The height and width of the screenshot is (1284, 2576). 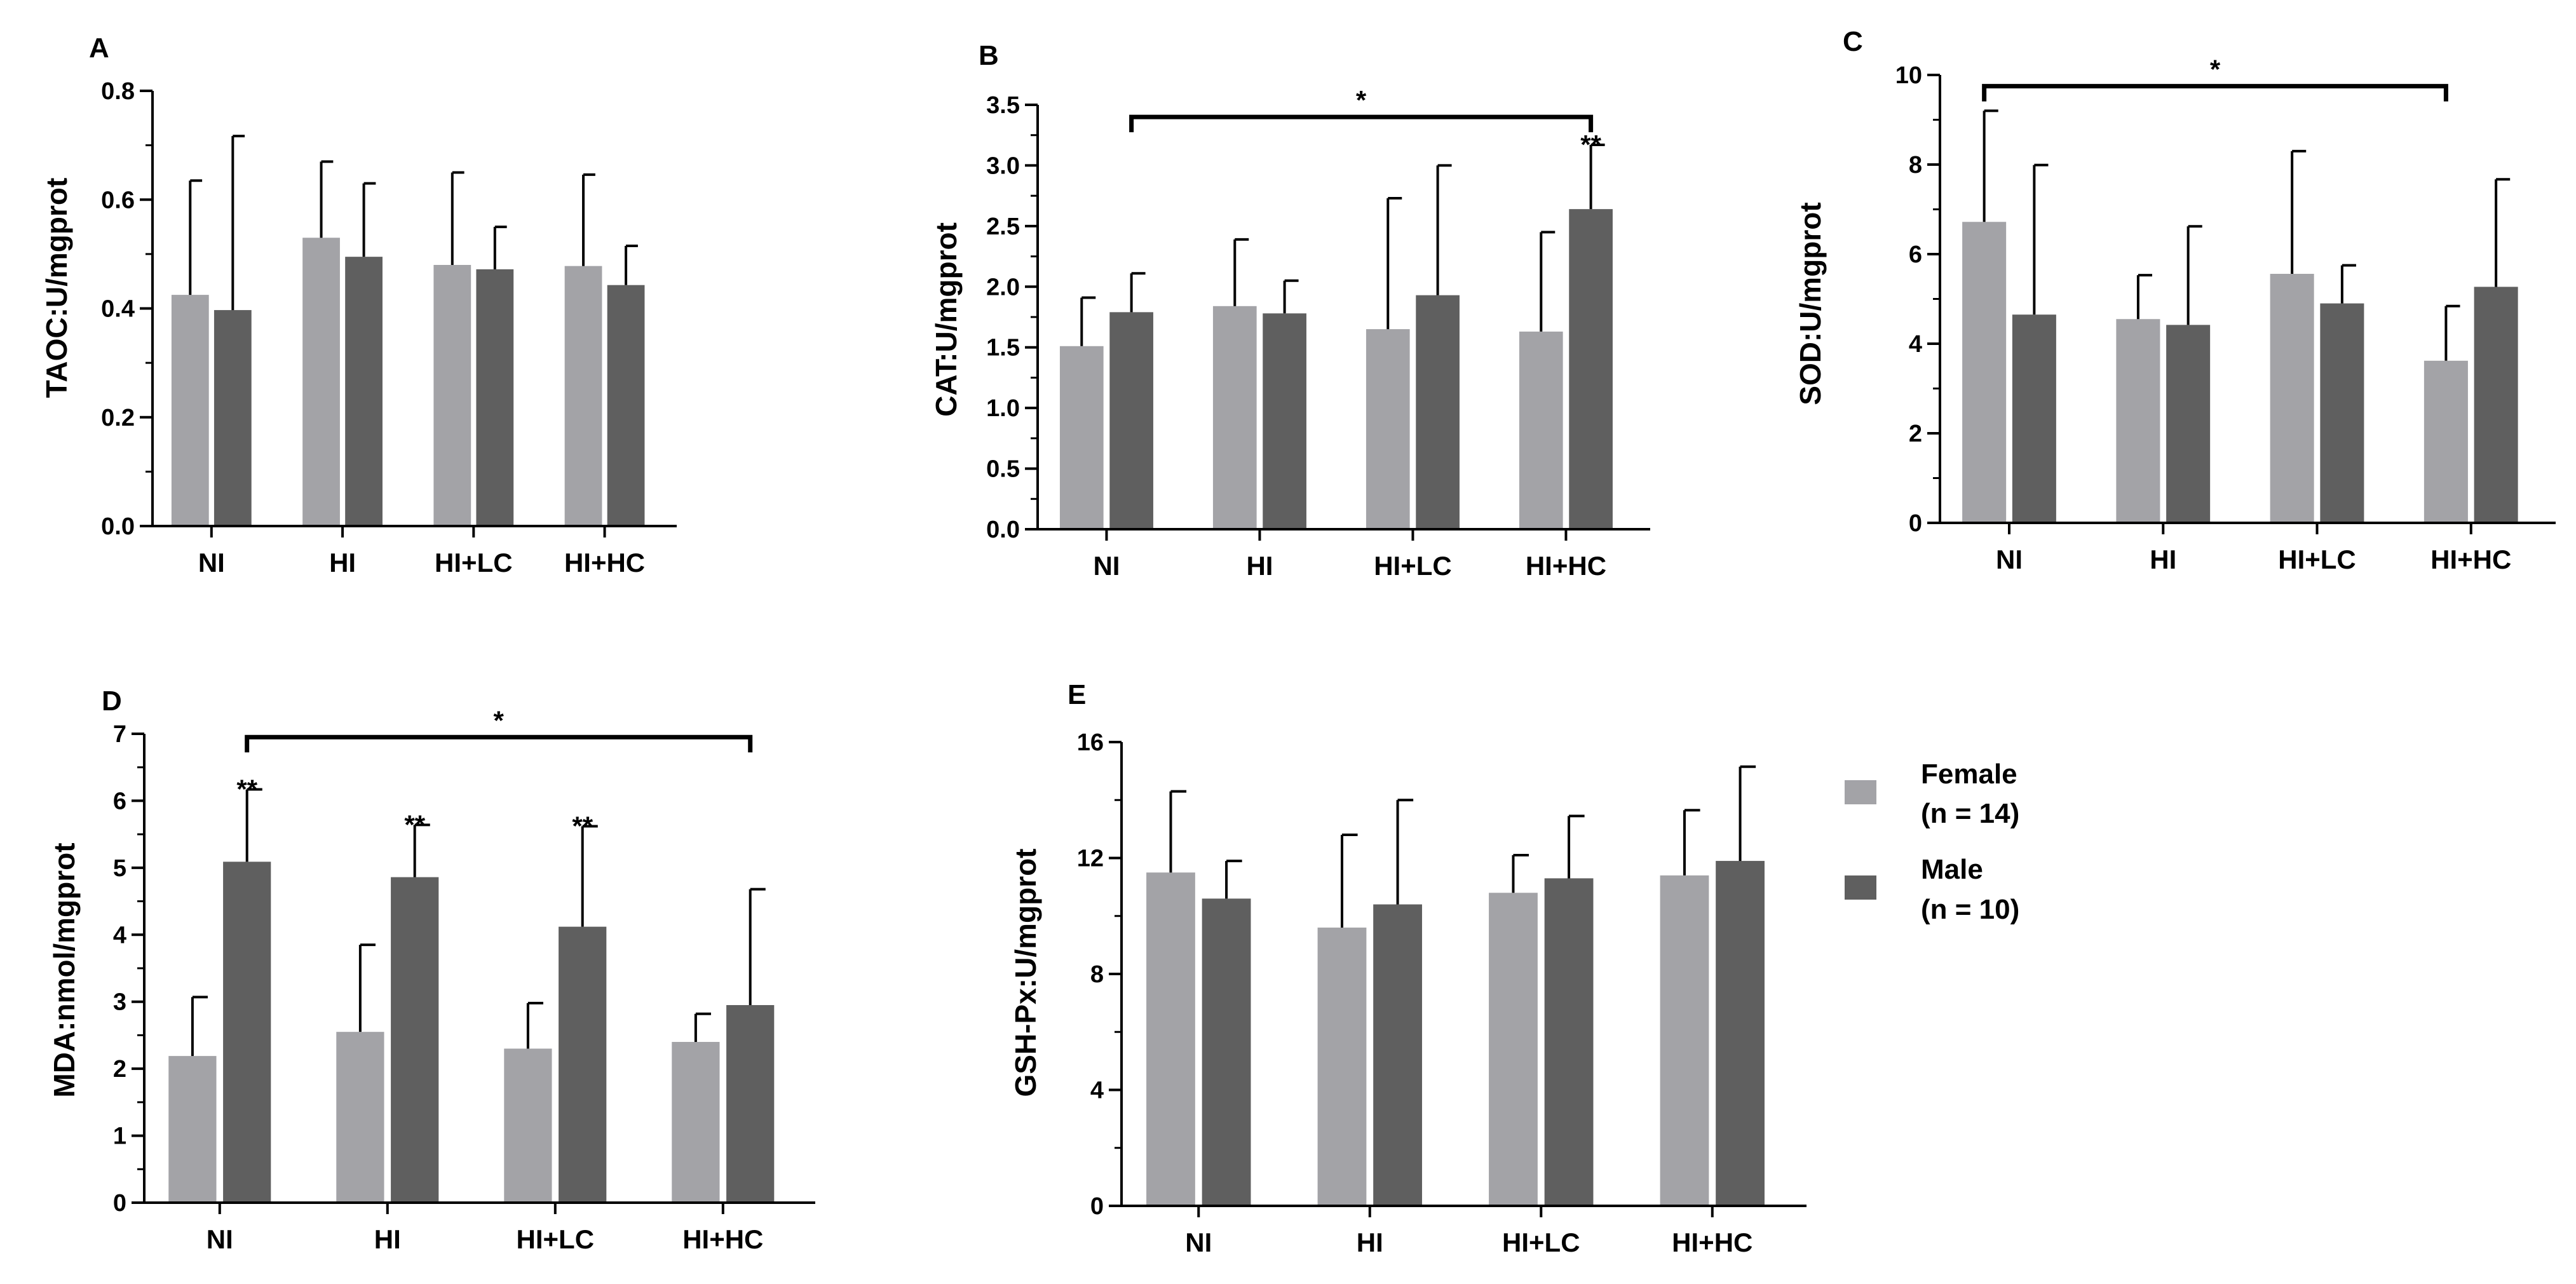 What do you see at coordinates (1097, 1091) in the screenshot?
I see `panel-e-y-tick-label-1: 4` at bounding box center [1097, 1091].